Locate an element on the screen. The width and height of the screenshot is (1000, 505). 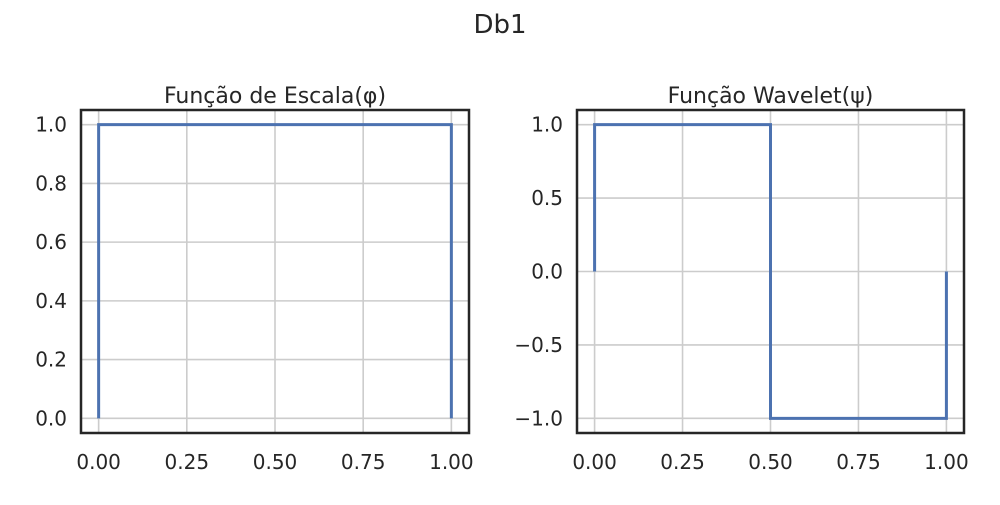
panel-title: Função de Escala(φ) is located at coordinates (275, 96).